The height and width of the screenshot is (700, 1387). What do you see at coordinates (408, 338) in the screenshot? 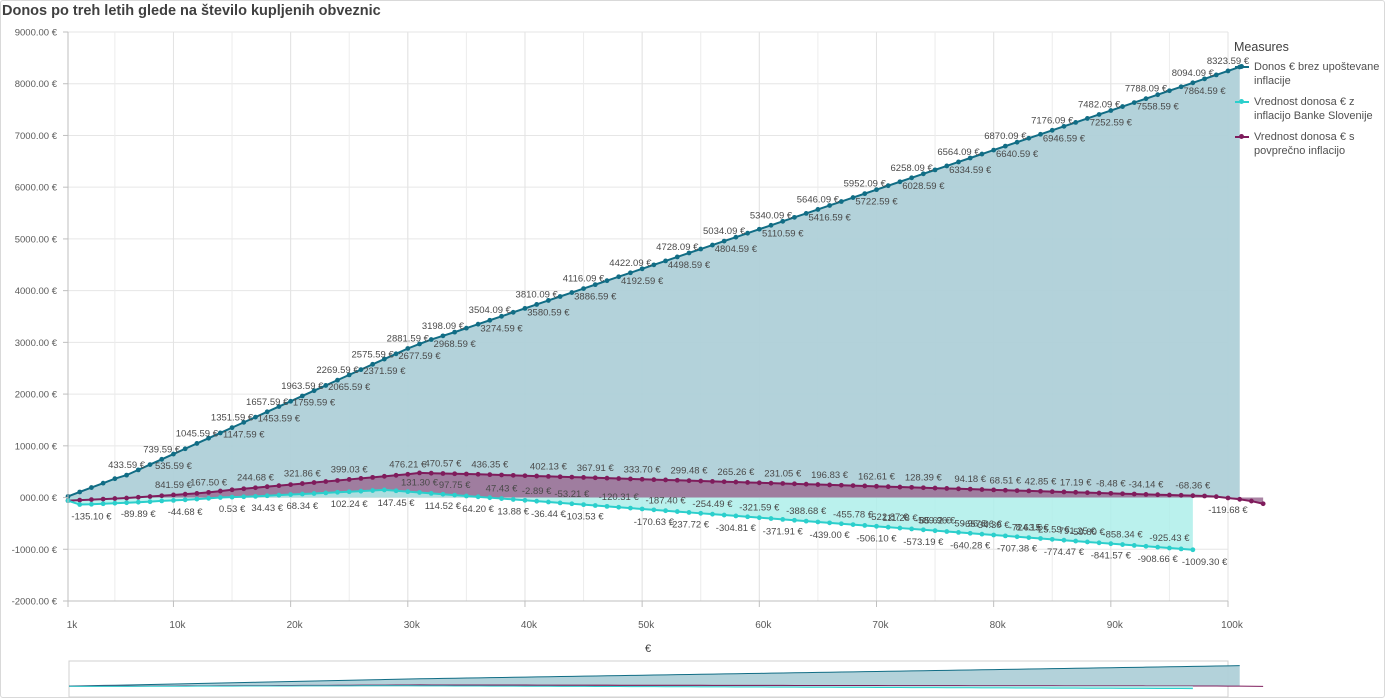
I see `data-label: 2881.59 €` at bounding box center [408, 338].